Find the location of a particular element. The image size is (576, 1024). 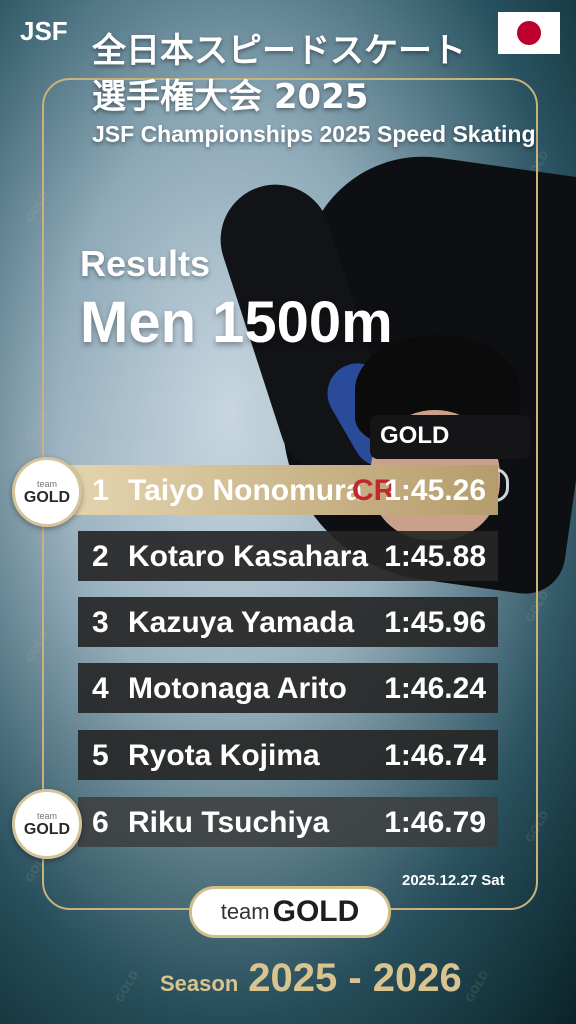

rank: 5 is located at coordinates (100, 755).